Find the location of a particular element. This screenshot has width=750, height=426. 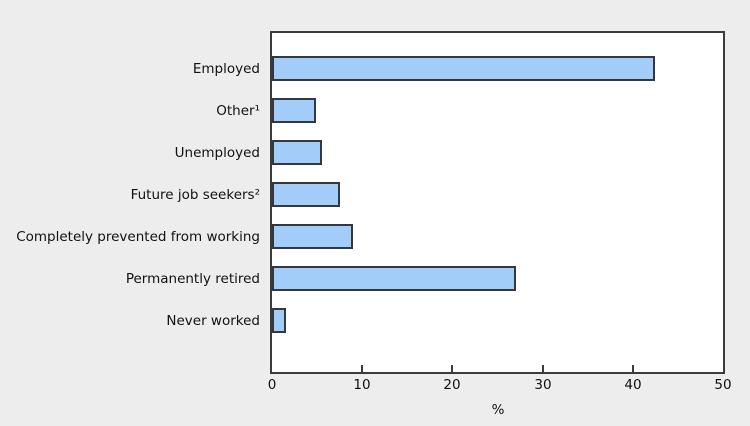

x-tick-label-40: 40 is located at coordinates (633, 385).